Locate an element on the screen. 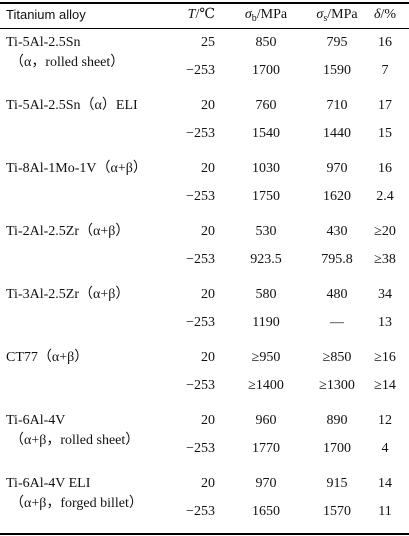 The height and width of the screenshot is (536, 409). value-cell: 34 is located at coordinates (385, 294).